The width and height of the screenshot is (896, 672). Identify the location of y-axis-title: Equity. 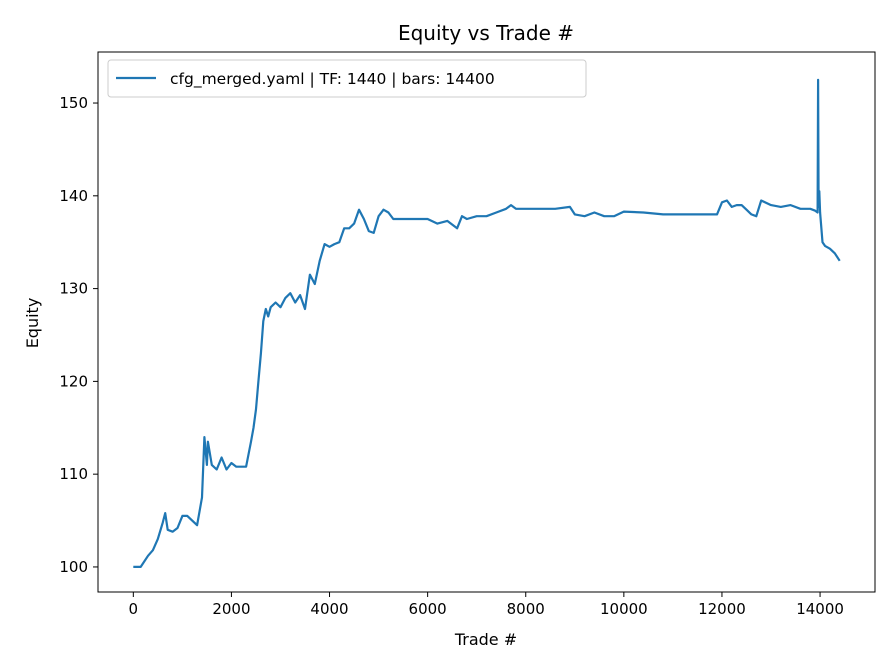
(32, 323).